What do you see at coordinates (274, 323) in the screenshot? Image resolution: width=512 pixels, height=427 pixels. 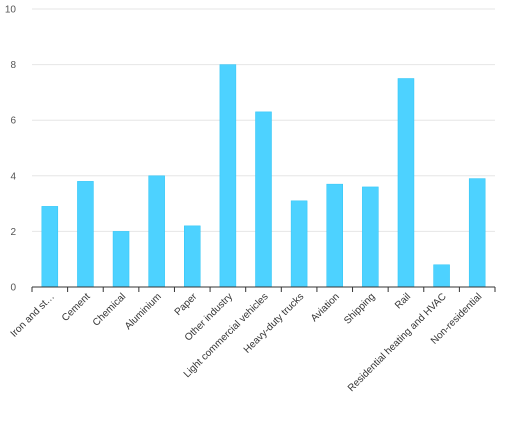 I see `x-category-label: Heavy-duty trucks` at bounding box center [274, 323].